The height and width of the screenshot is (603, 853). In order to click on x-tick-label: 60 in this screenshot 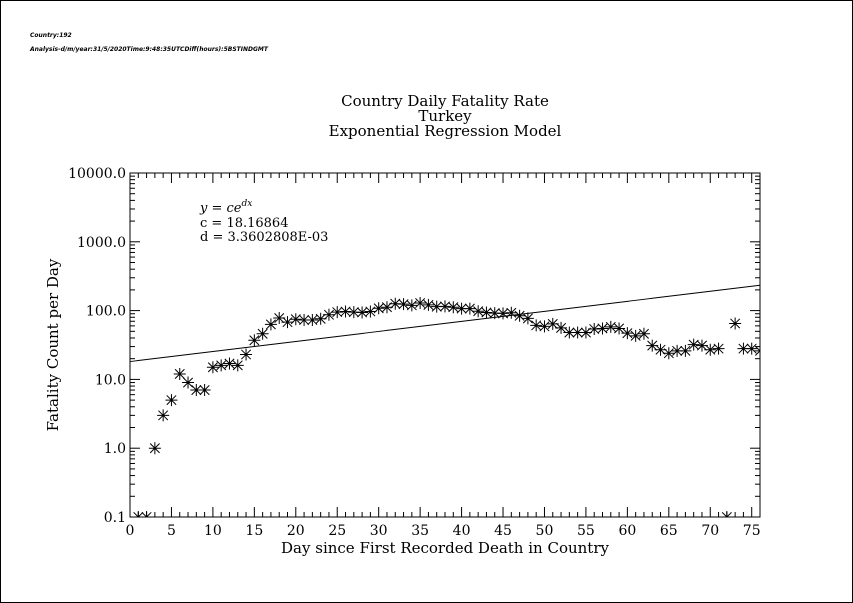, I will do `click(627, 531)`.